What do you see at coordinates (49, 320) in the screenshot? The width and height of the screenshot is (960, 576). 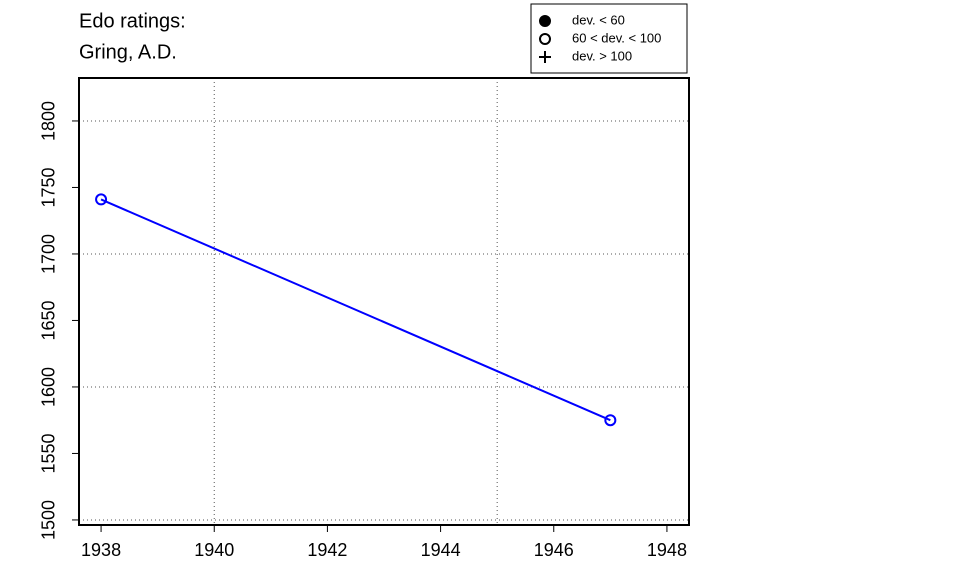 I see `y-tick-label: 1650` at bounding box center [49, 320].